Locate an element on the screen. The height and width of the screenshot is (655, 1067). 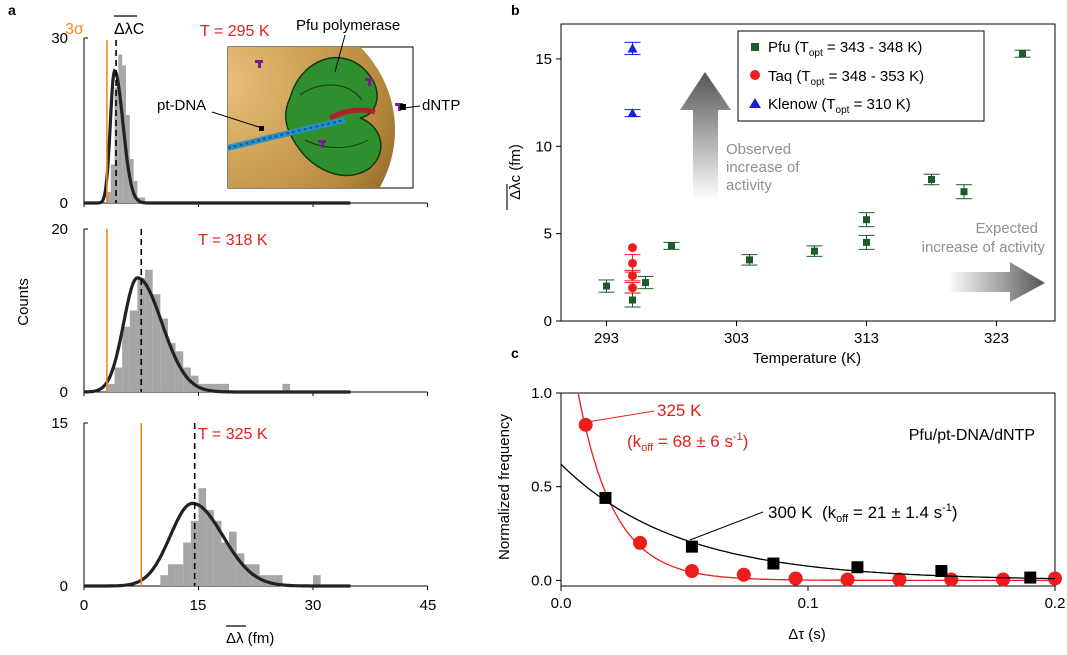
x-tick-label: 313 is located at coordinates (866, 338).